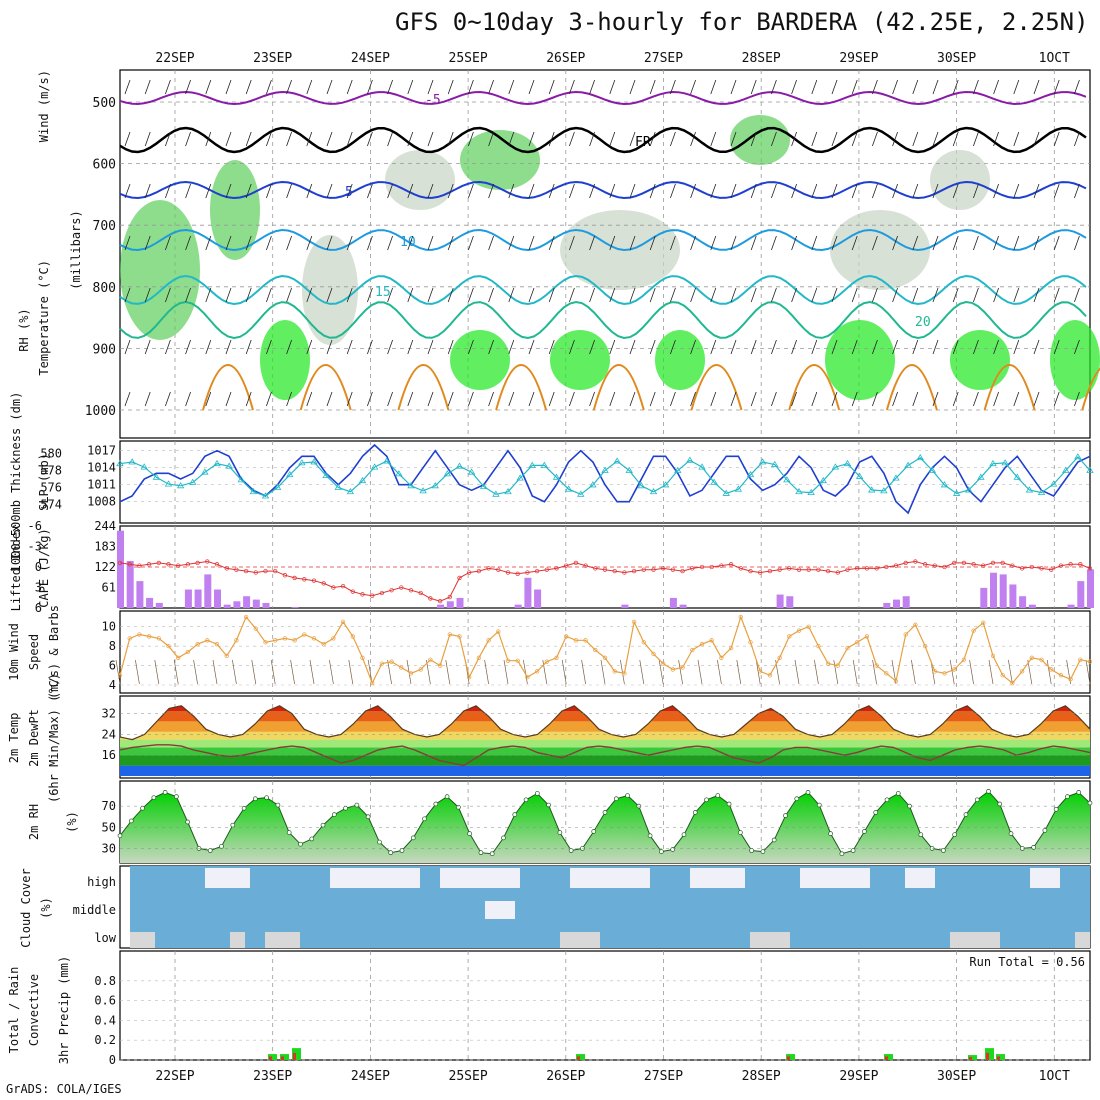 This screenshot has width=1100, height=1100. Describe the element at coordinates (34, 738) in the screenshot. I see `temp-panel-label: 2m DewPt` at that location.